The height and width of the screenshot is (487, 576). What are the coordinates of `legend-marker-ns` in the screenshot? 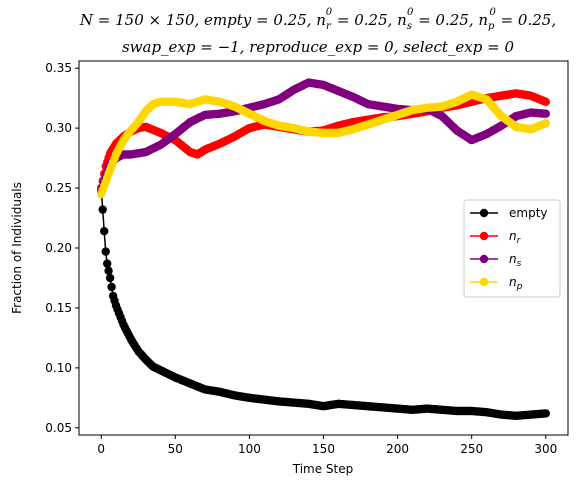 It's located at (484, 259).